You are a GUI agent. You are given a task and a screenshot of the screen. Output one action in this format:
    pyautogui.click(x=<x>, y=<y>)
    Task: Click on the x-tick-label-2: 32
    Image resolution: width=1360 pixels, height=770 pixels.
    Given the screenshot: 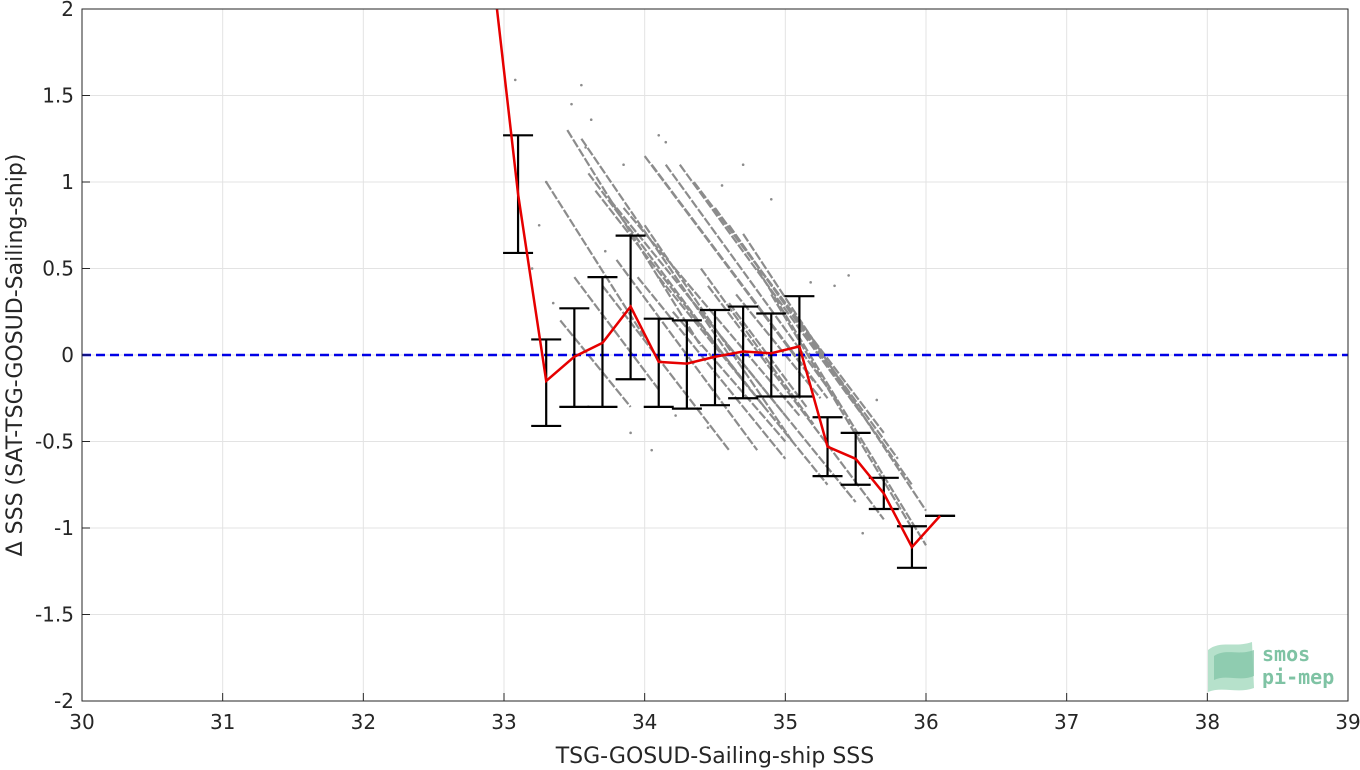 What is the action you would take?
    pyautogui.click(x=363, y=722)
    